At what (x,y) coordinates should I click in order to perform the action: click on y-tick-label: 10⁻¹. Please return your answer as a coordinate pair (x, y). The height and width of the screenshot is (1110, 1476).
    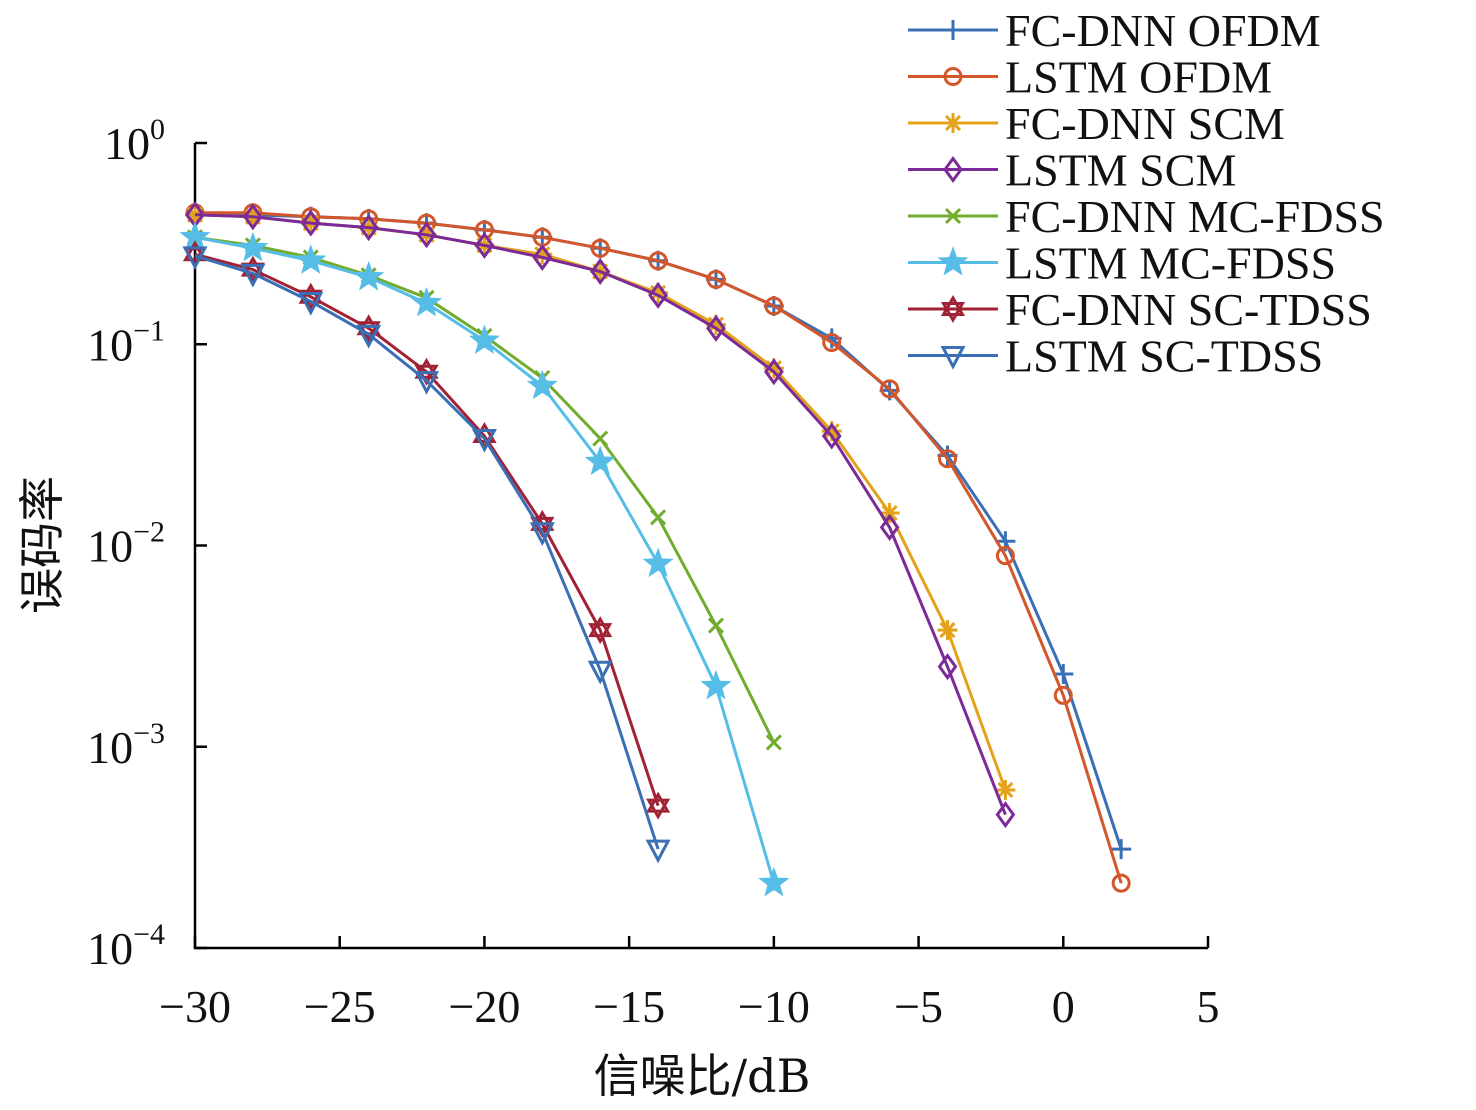
    Looking at the image, I should click on (126, 342).